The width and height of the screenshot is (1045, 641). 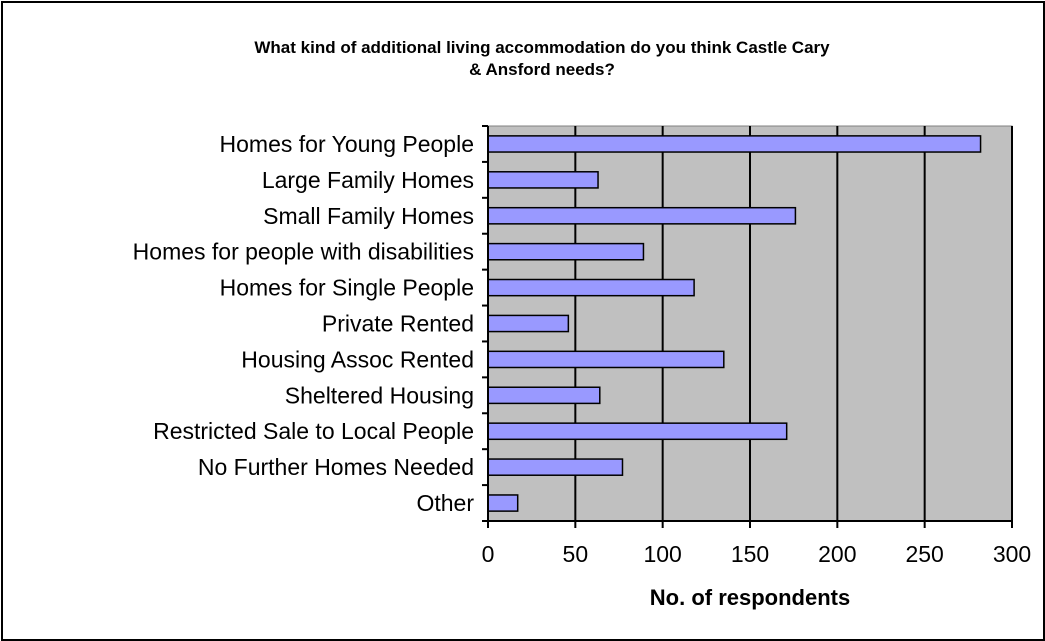 I want to click on x-tick-label: 0, so click(x=488, y=554).